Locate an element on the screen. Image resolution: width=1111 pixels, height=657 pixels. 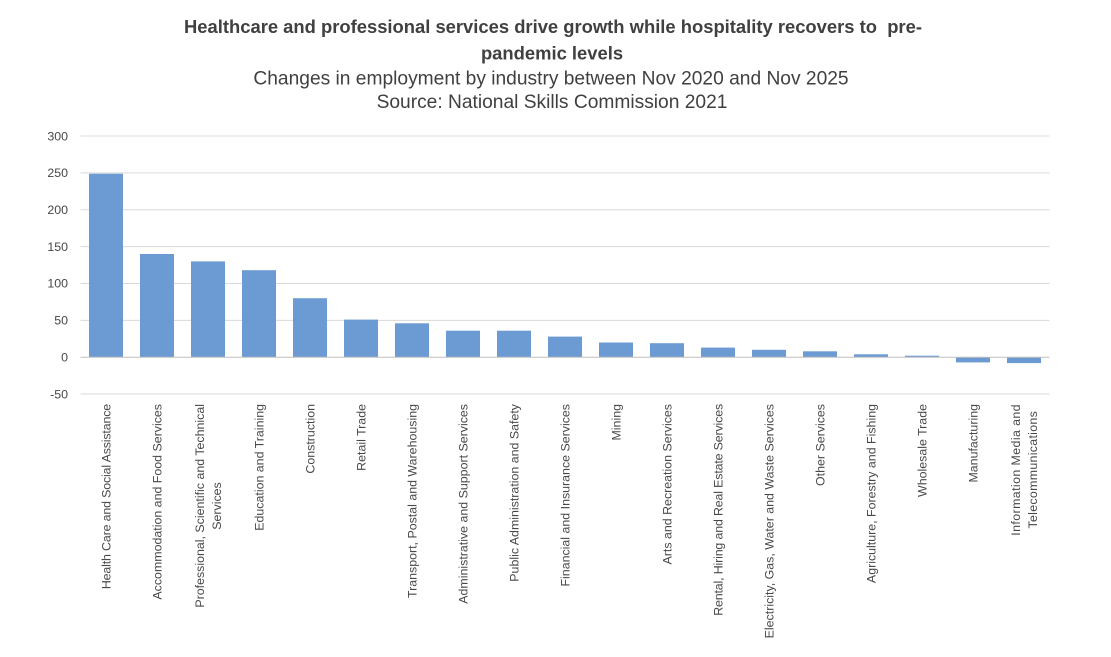
svg-text: pandemic levels is located at coordinates (552, 52).